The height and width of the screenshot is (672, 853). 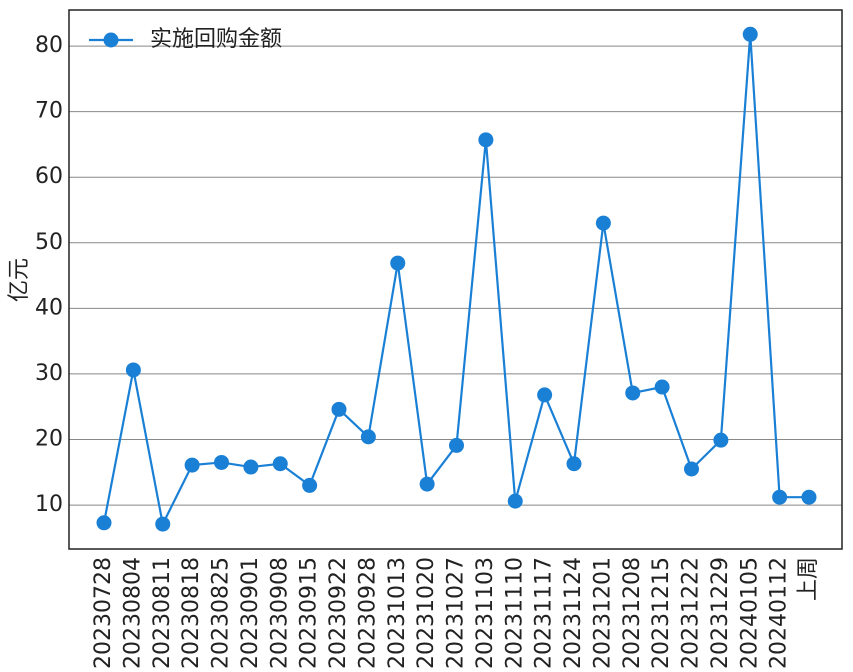 What do you see at coordinates (49, 176) in the screenshot?
I see `y-tick-label: 60` at bounding box center [49, 176].